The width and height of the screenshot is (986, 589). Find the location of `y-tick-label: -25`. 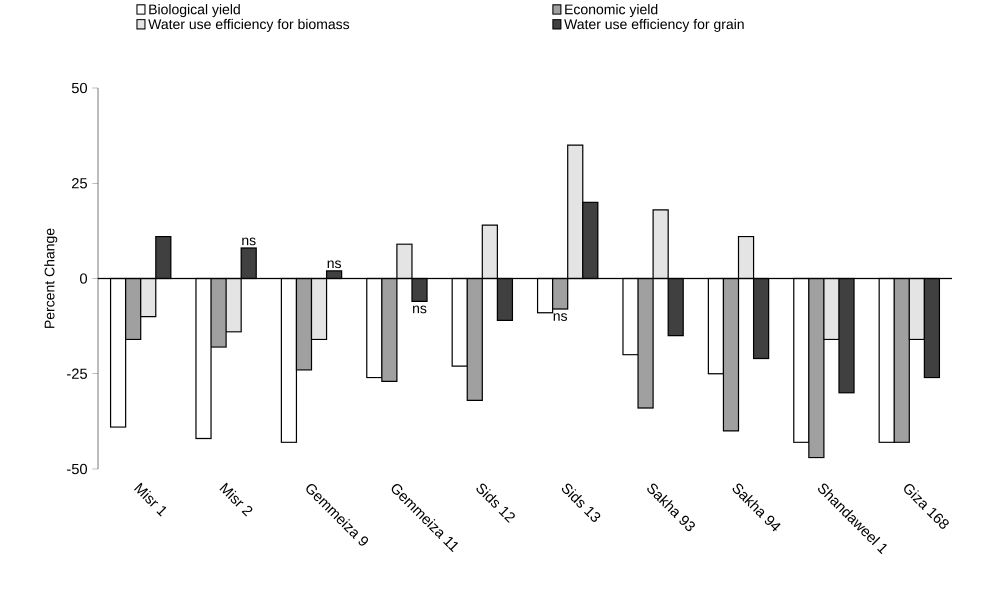

y-tick-label: -25 is located at coordinates (77, 373).